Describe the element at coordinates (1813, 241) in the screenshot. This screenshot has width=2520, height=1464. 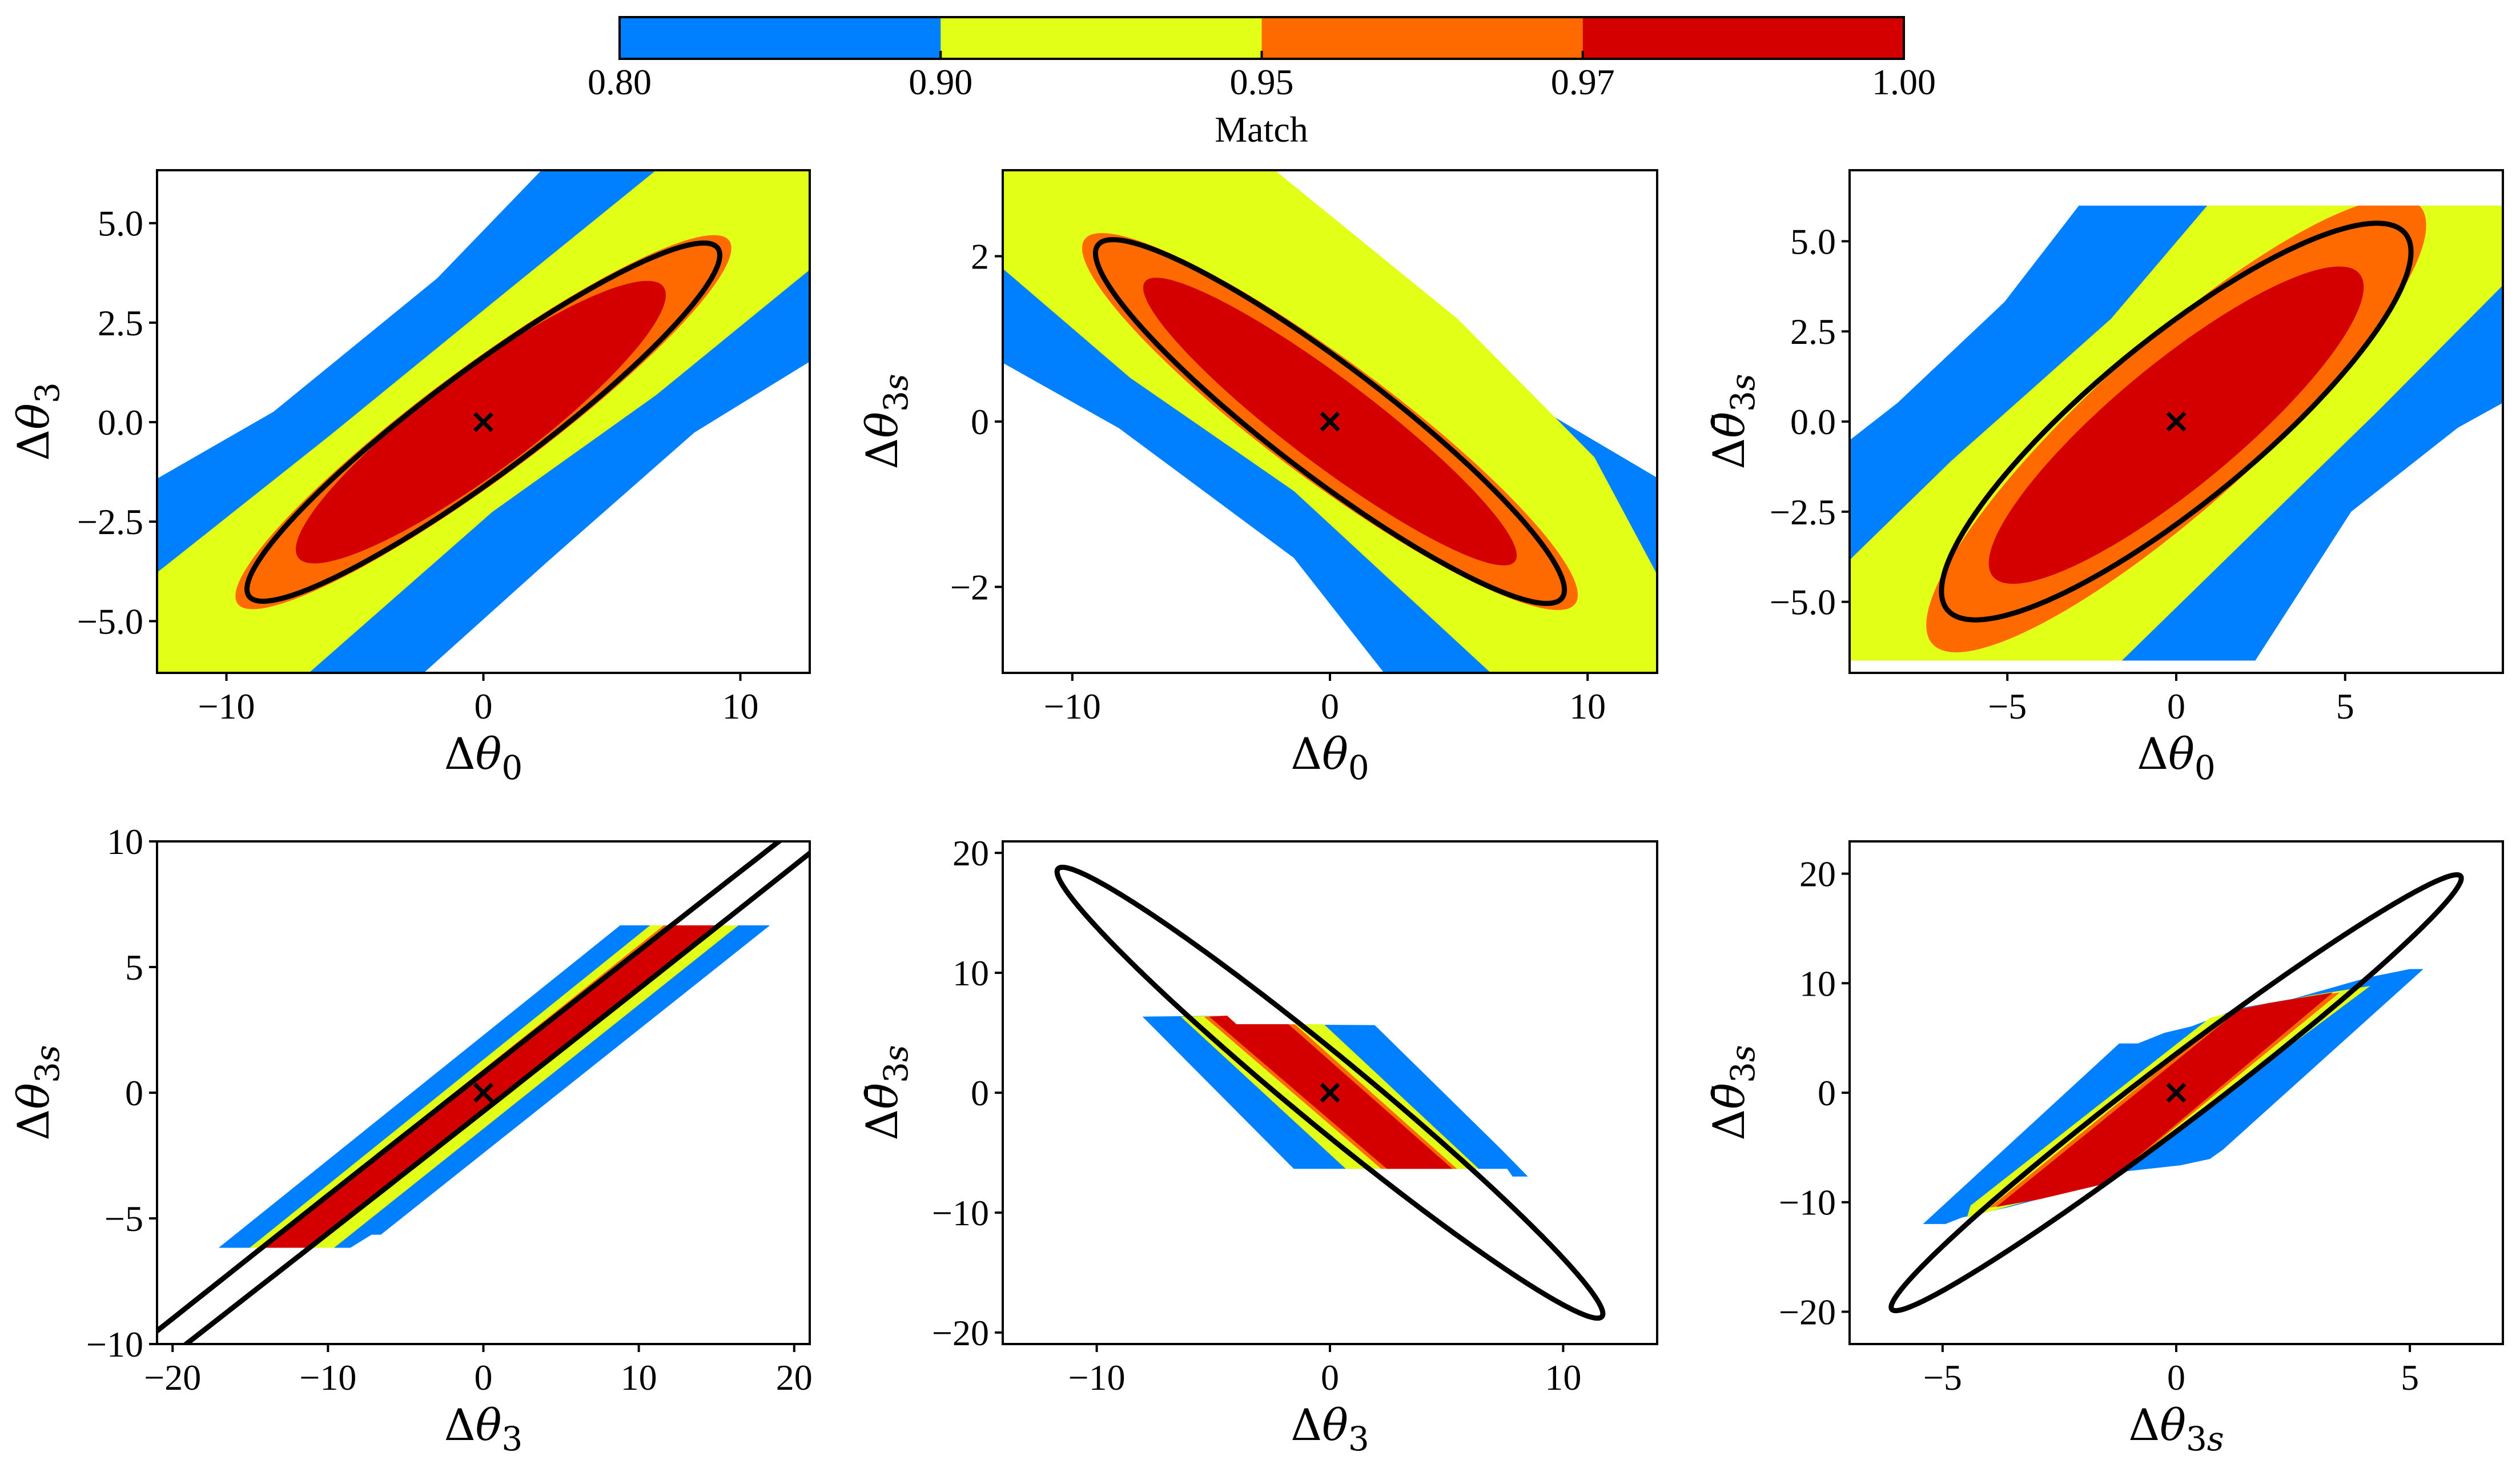
I see `y-tick-label: 5.0` at that location.